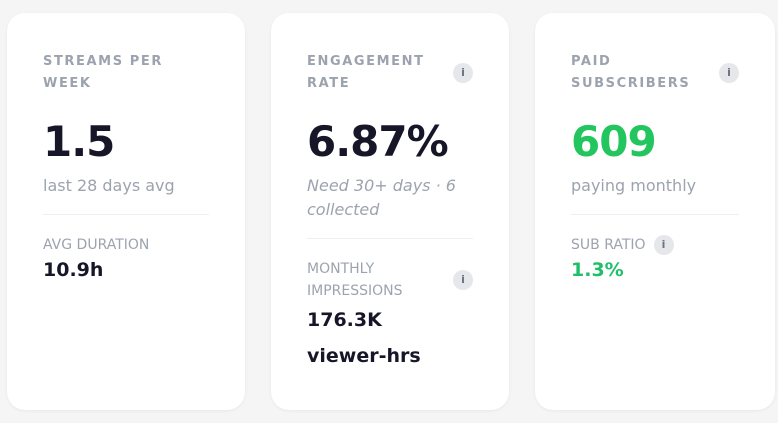 The image size is (778, 423). I want to click on secondary-value: 1.3%, so click(597, 270).